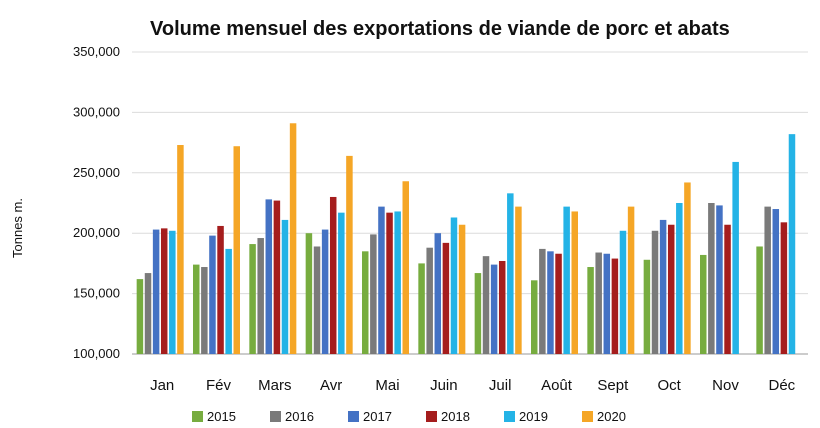  I want to click on y-axis-title: Tonnes m., so click(17, 228).